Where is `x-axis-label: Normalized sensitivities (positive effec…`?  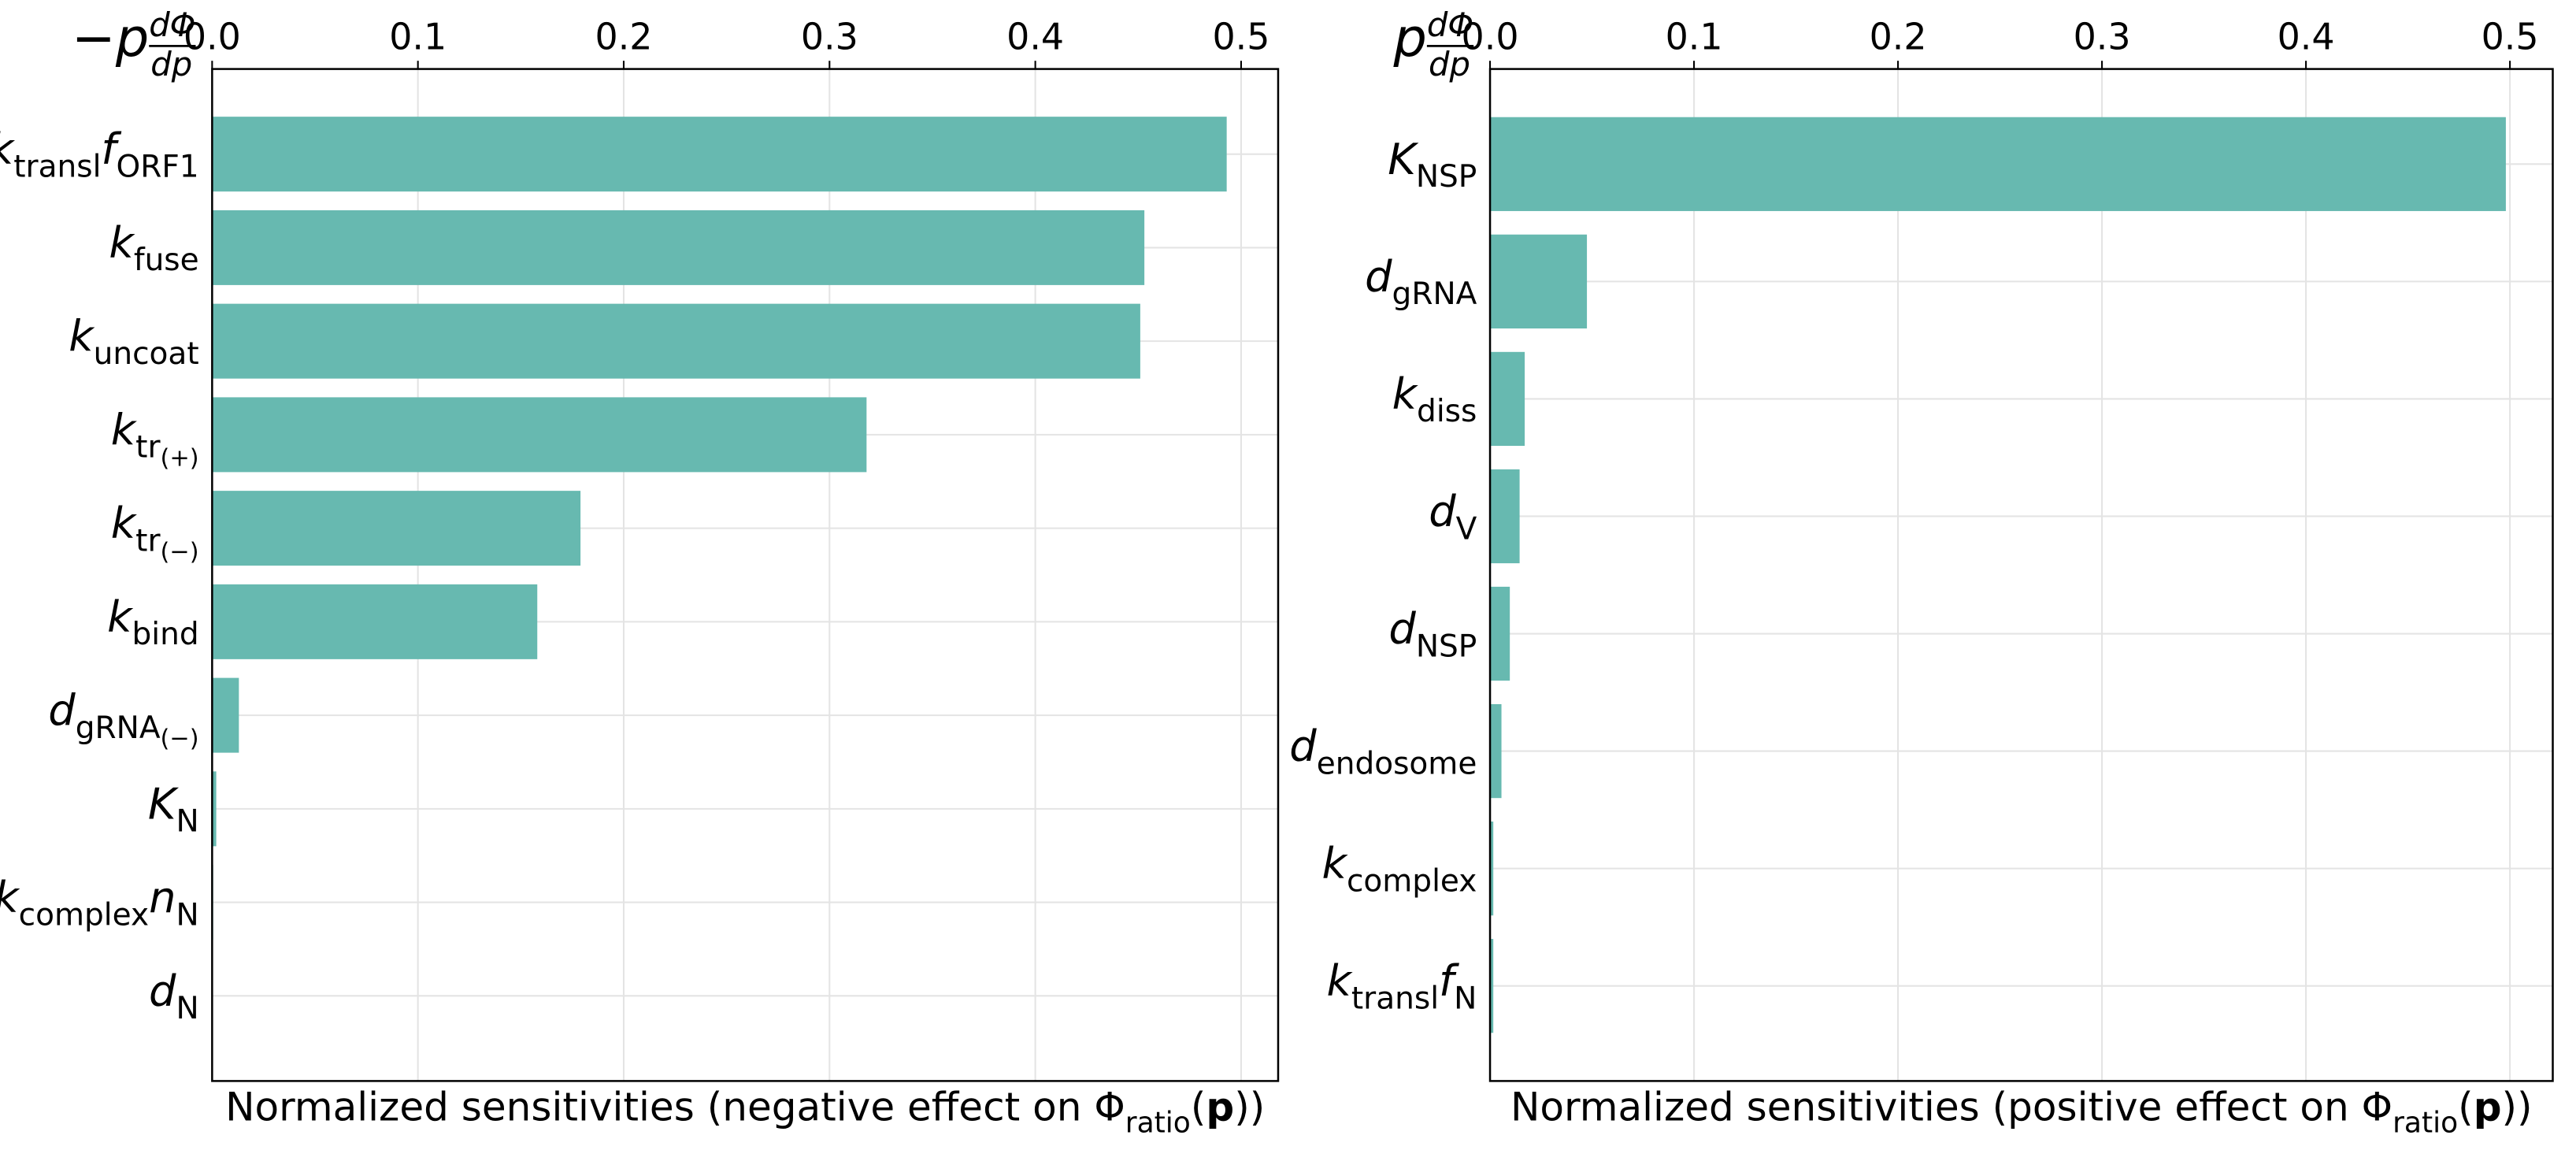
x-axis-label: Normalized sensitivities (positive effec… is located at coordinates (2021, 1112).